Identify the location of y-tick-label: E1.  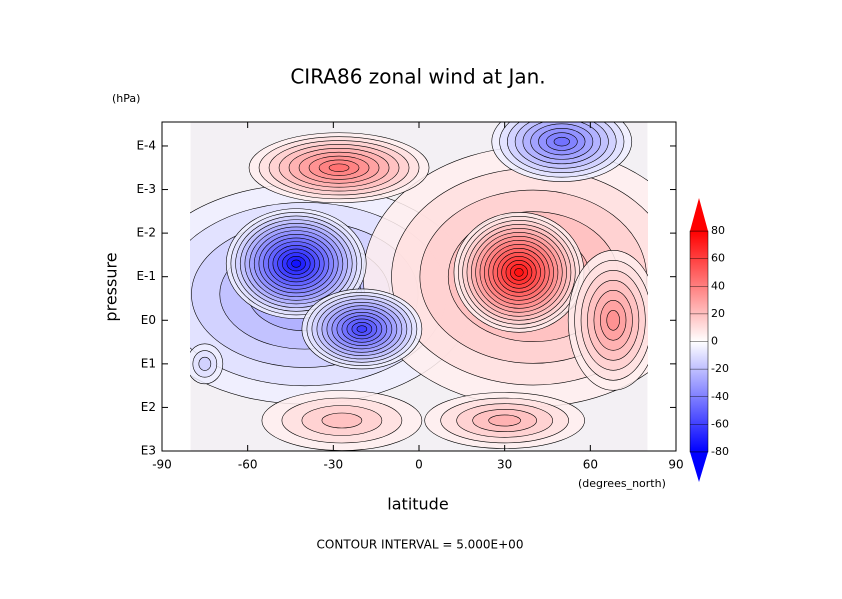
(148, 363).